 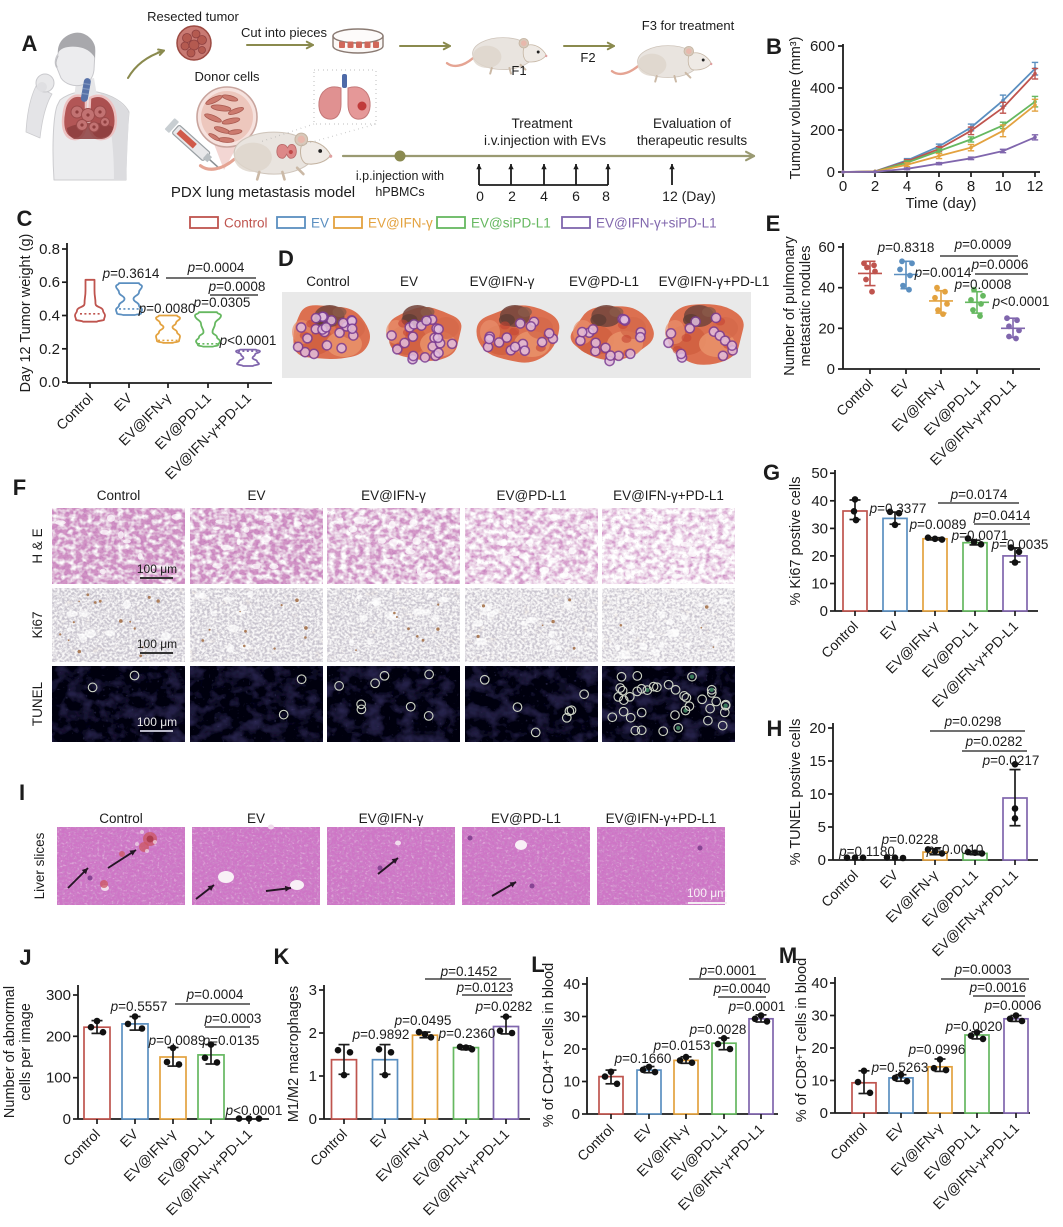 I want to click on svg-text: 2, so click(x=512, y=196).